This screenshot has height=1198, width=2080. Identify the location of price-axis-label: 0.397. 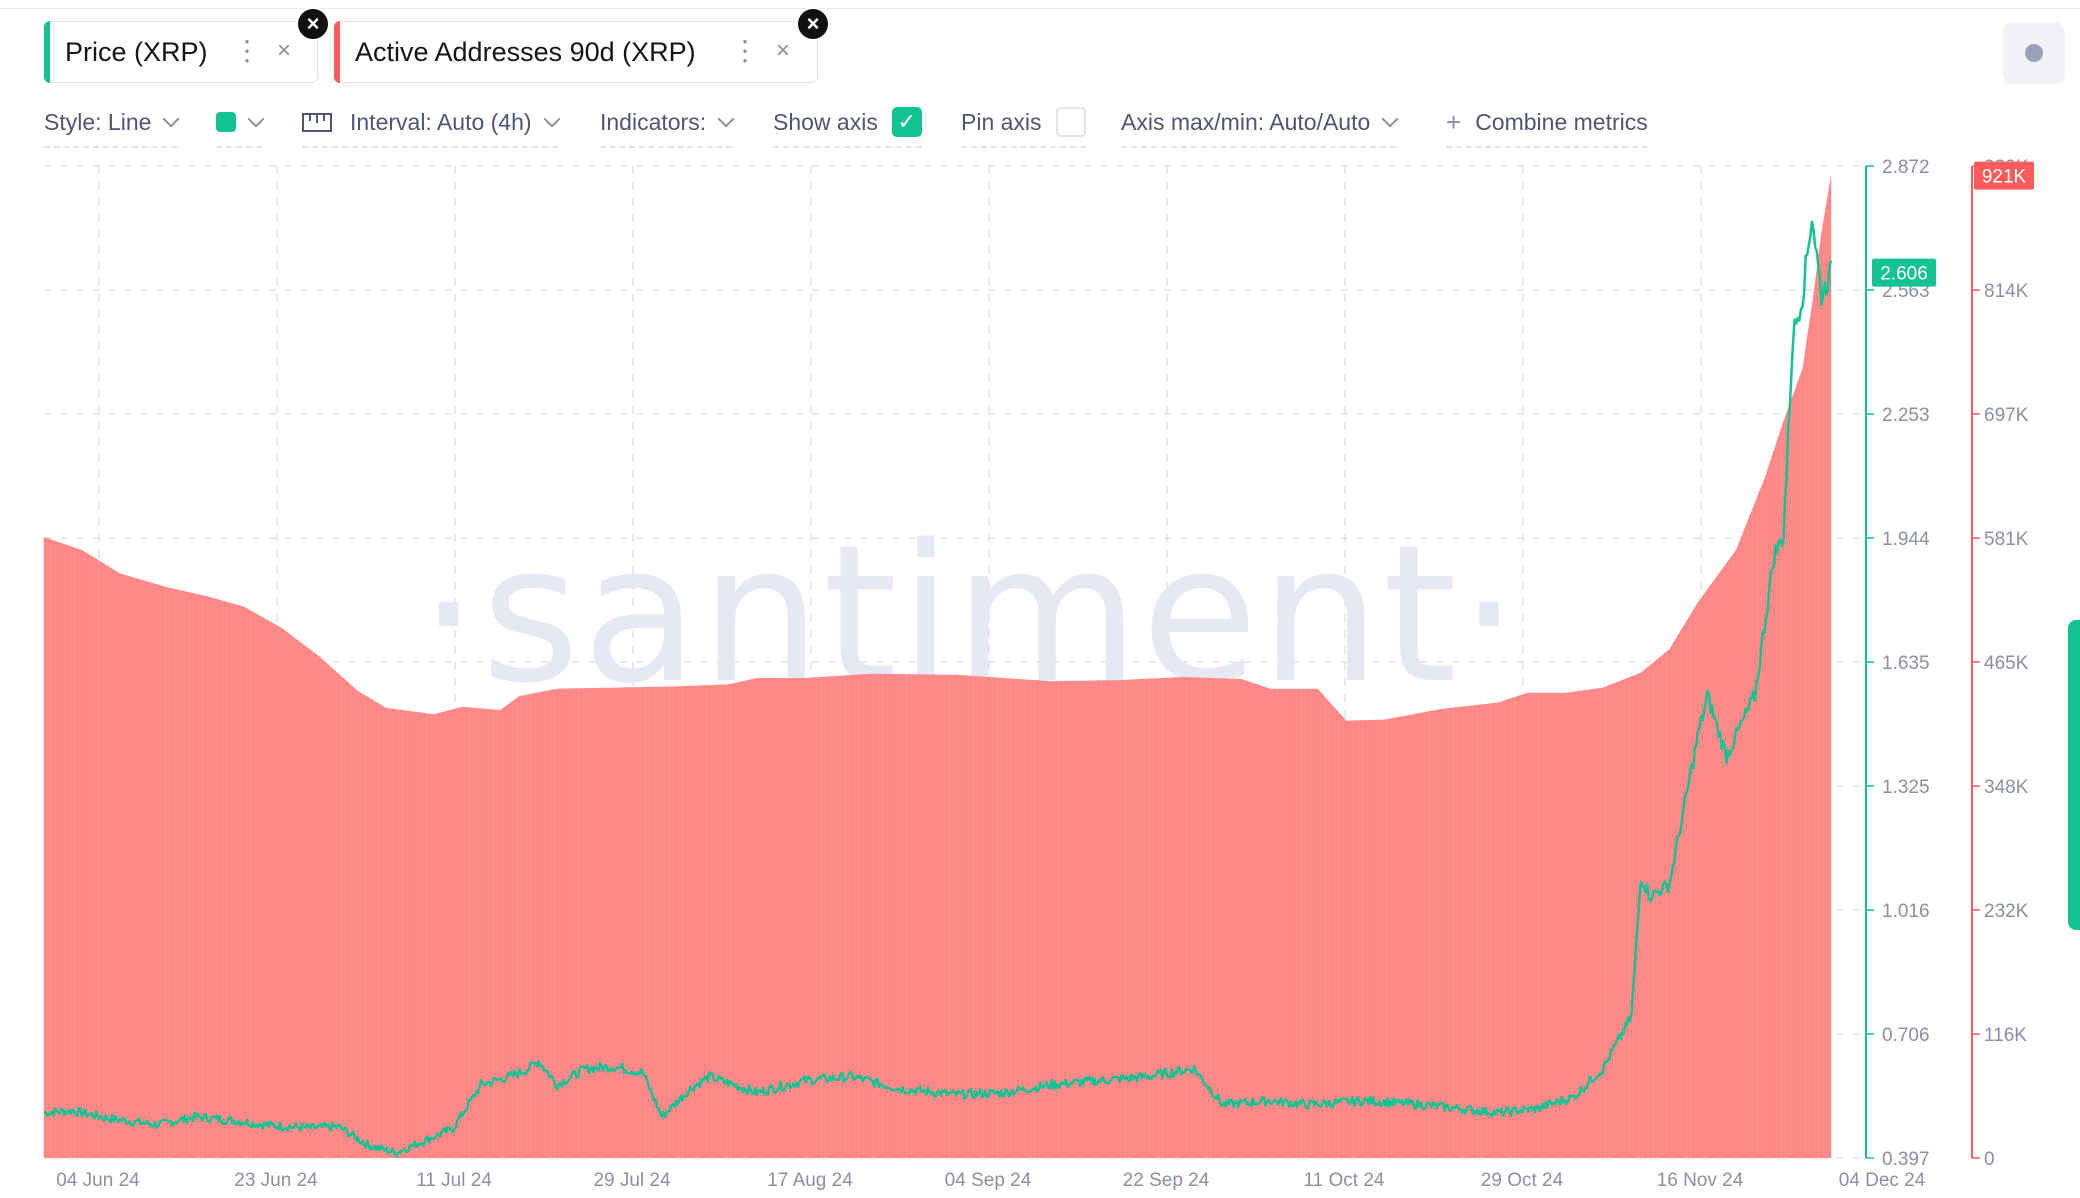
(1906, 1159).